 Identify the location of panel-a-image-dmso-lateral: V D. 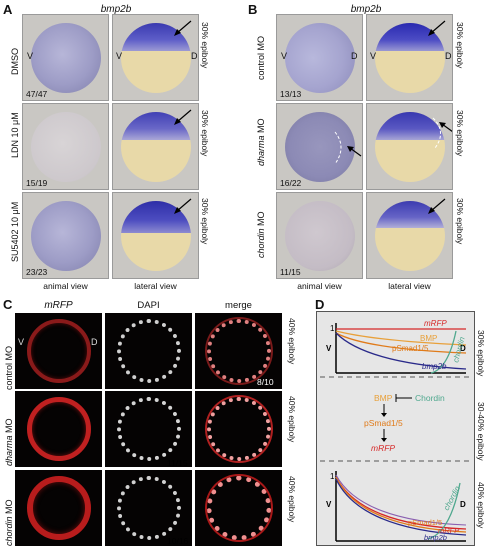
(155, 57).